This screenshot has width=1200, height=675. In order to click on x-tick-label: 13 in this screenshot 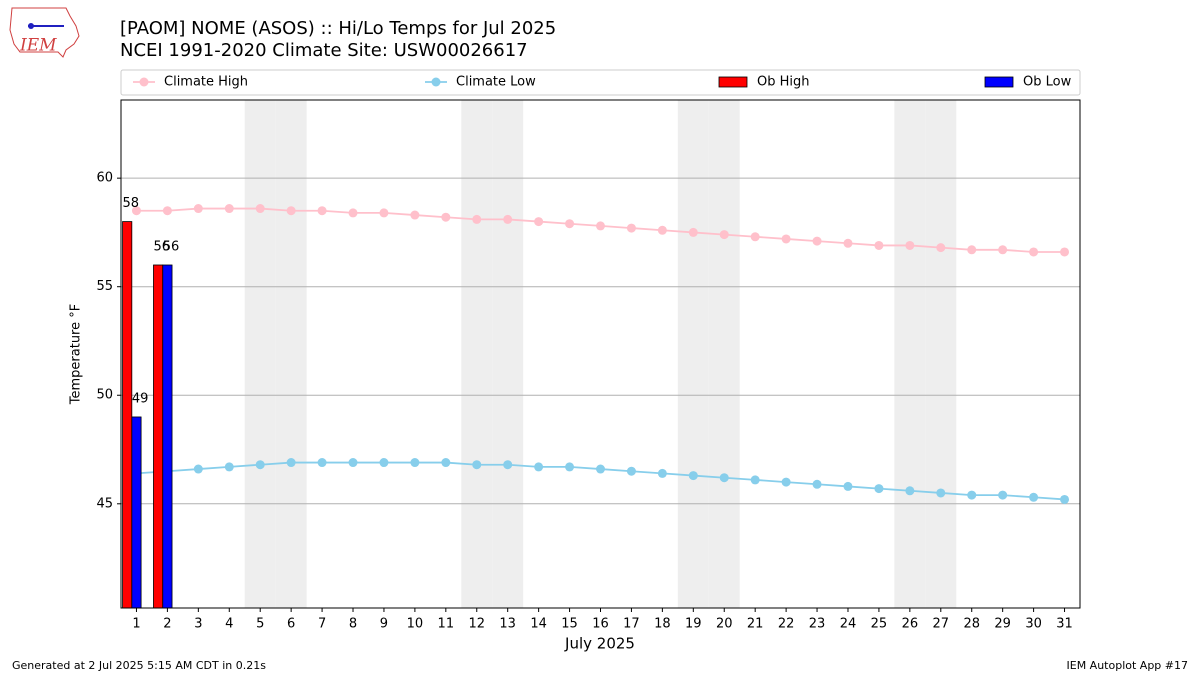, I will do `click(507, 624)`.